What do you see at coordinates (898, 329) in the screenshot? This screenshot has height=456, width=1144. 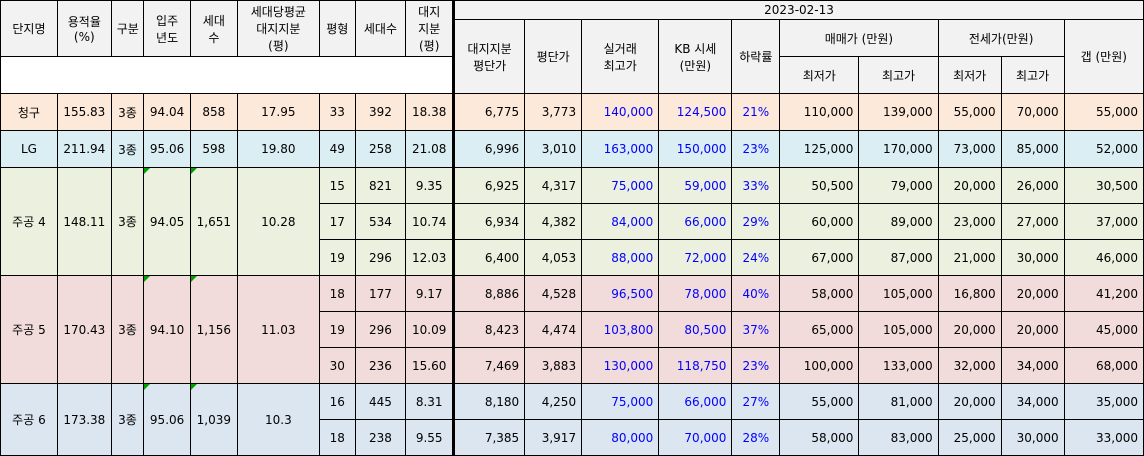 I see `sale-max: 105,000` at bounding box center [898, 329].